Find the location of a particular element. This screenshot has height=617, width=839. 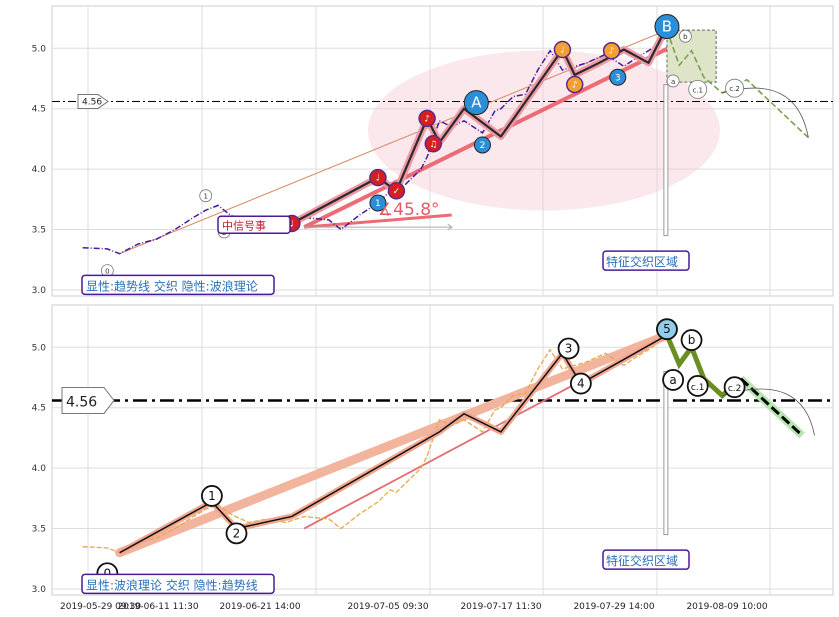

wave-label: B is located at coordinates (667, 27).